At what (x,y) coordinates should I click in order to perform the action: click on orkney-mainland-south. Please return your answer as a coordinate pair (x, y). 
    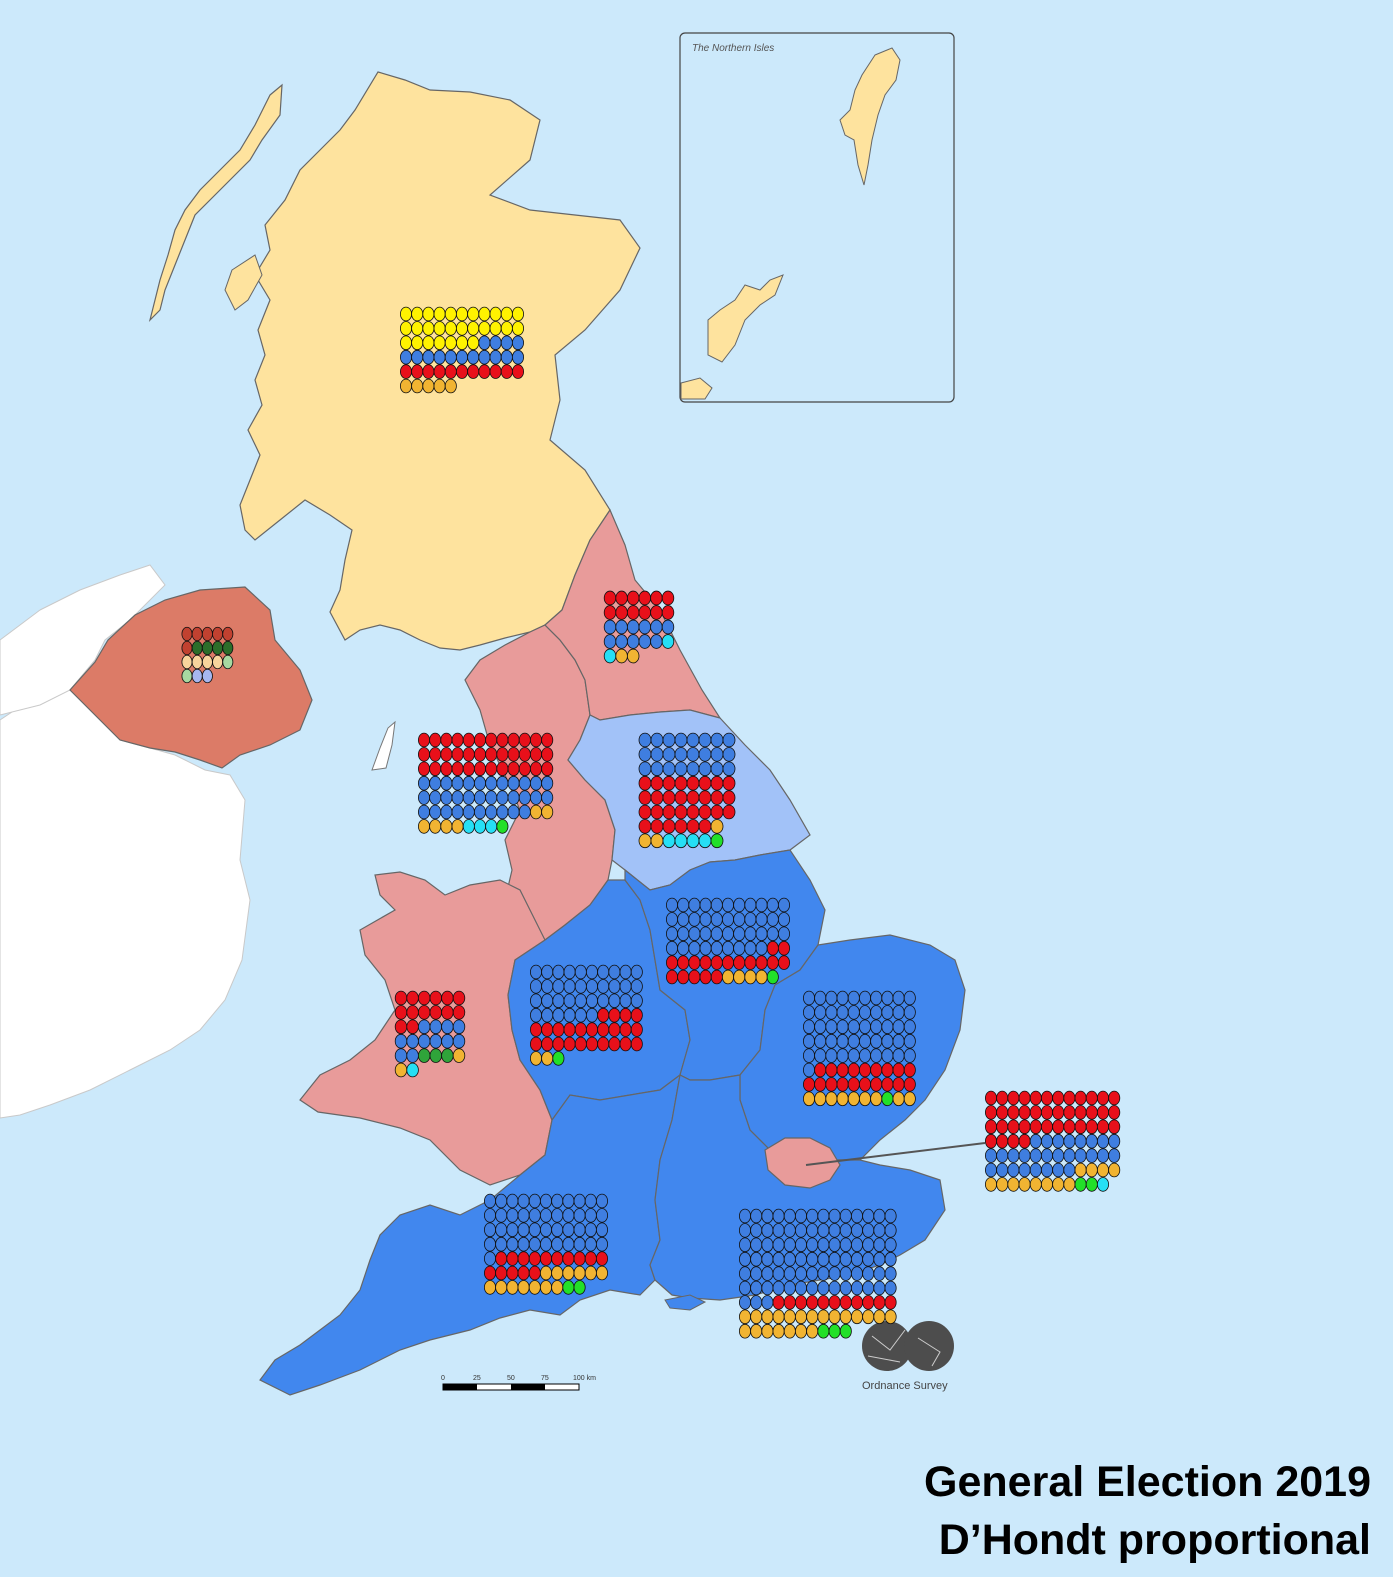
    Looking at the image, I should click on (696, 388).